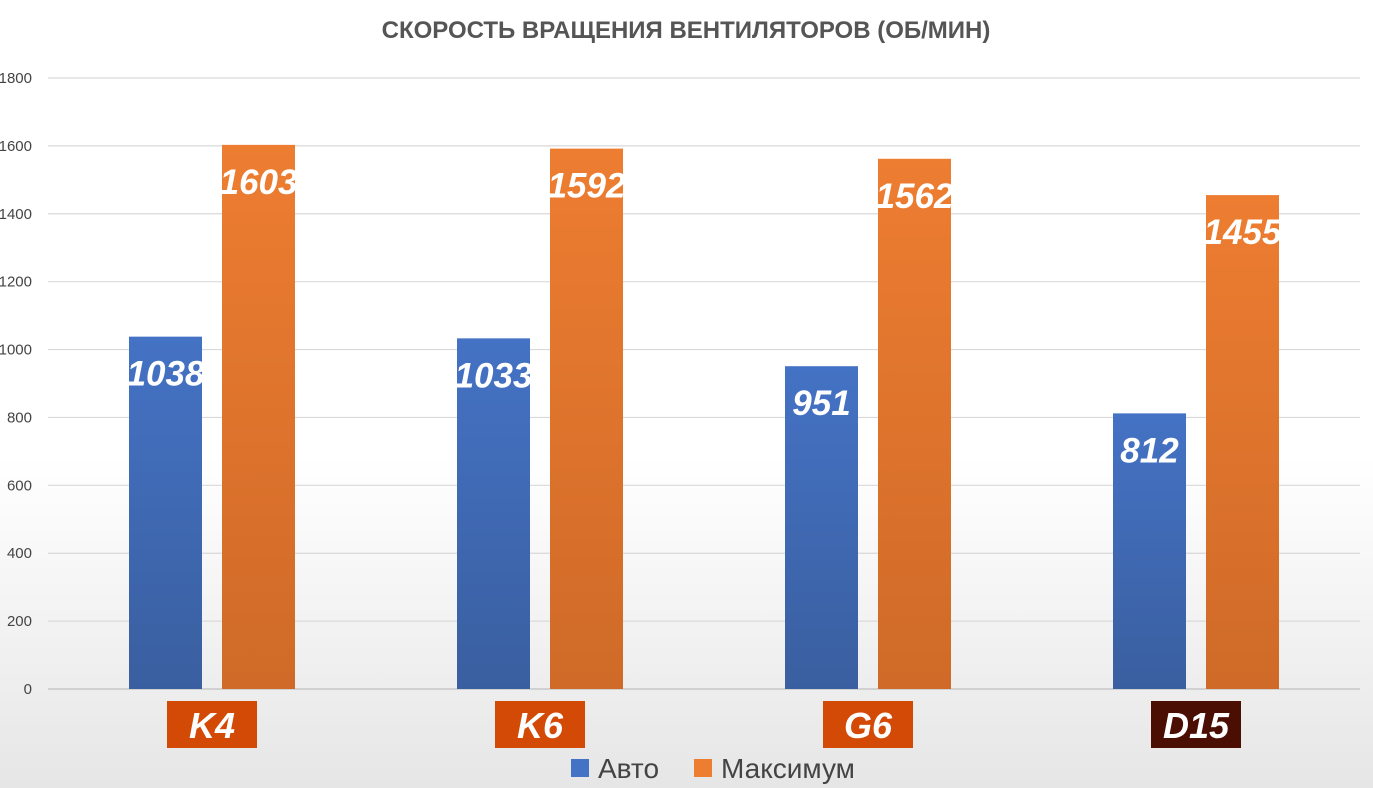 This screenshot has width=1373, height=788. I want to click on data-label: 1603, so click(259, 182).